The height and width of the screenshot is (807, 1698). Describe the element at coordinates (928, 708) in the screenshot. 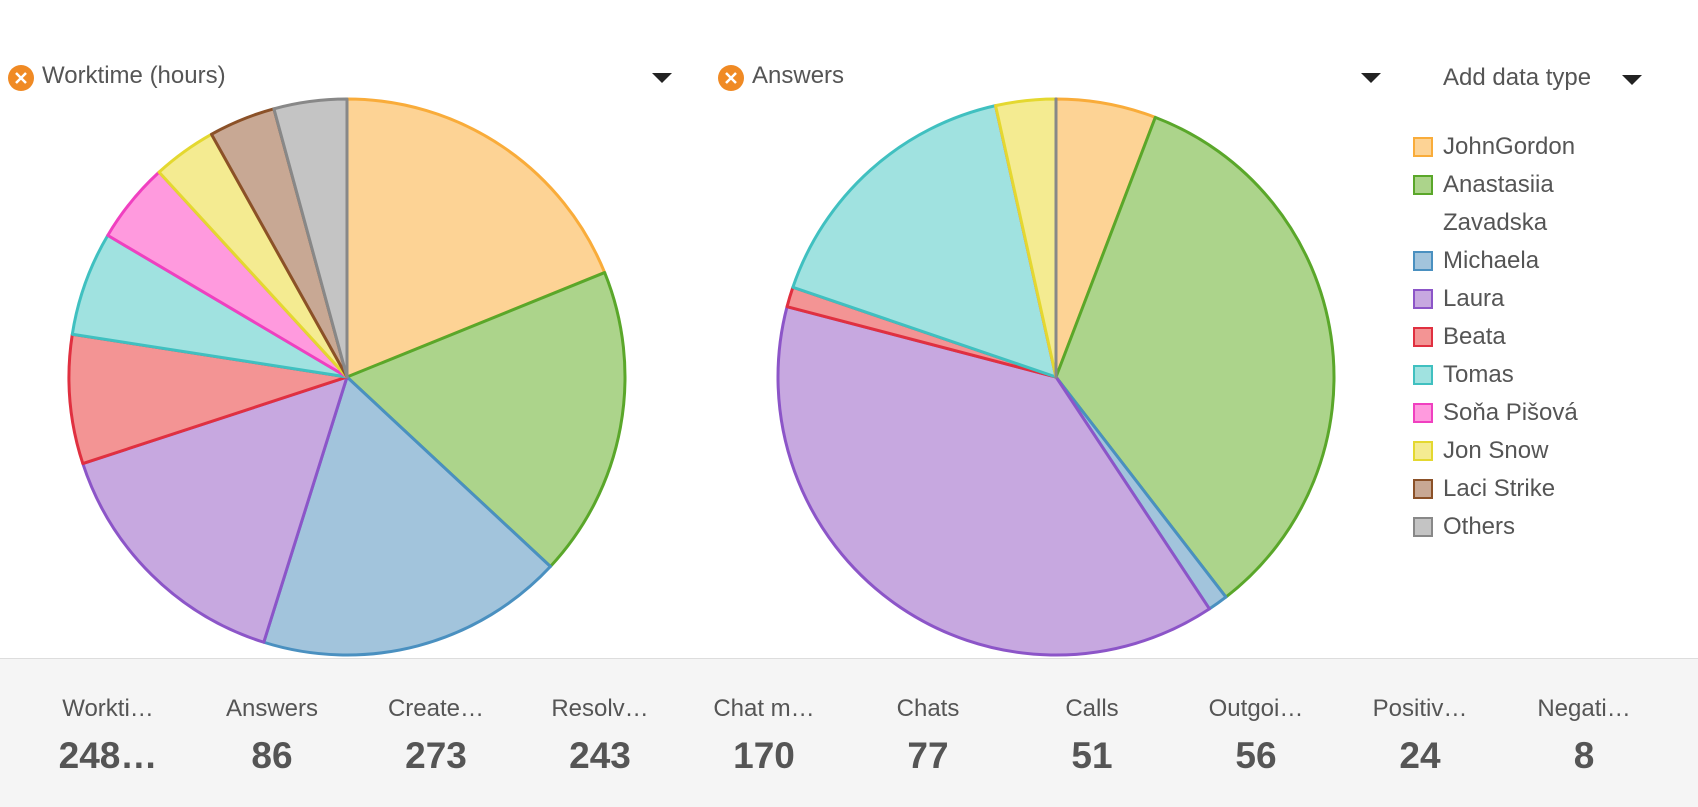

I see `stat-label: Chats` at that location.